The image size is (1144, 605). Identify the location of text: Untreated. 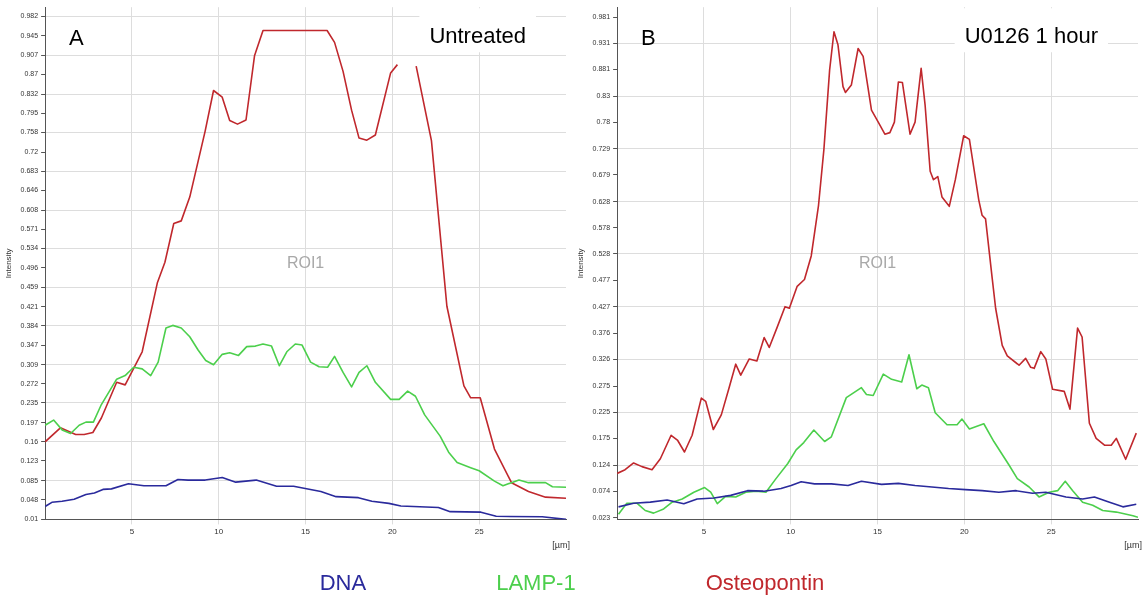
(478, 36).